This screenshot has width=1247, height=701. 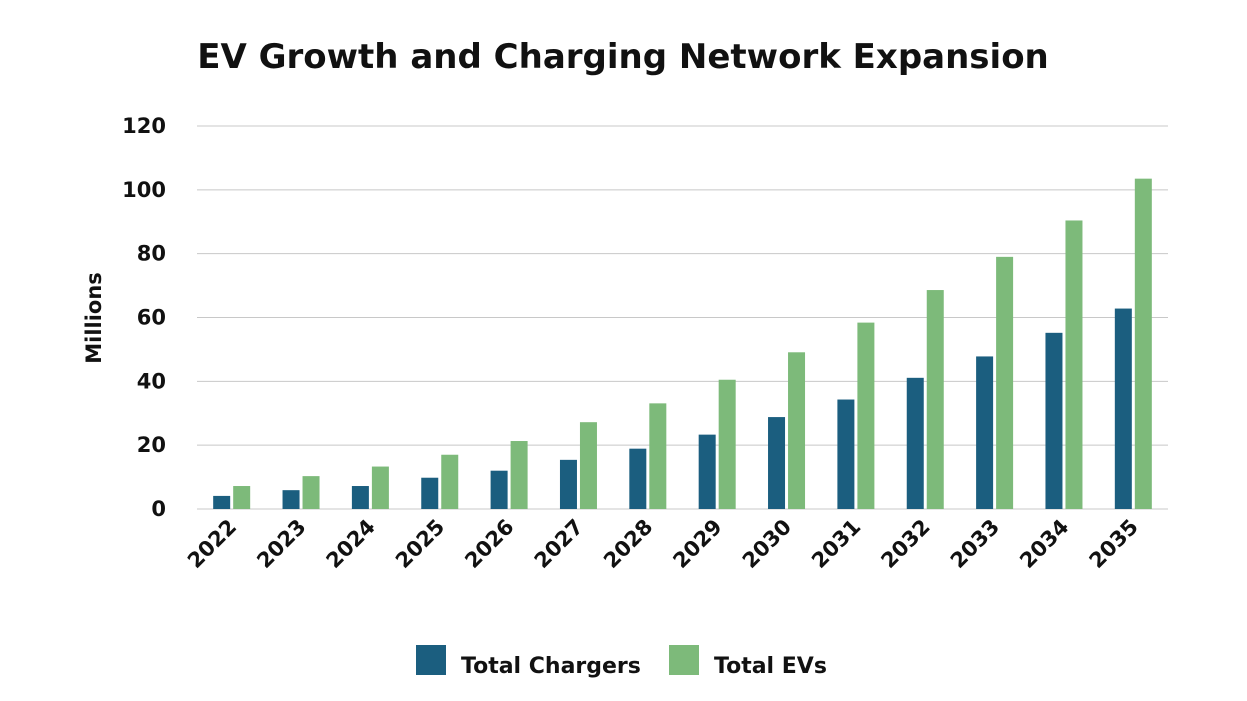 What do you see at coordinates (905, 544) in the screenshot?
I see `x-tick-label: 2032` at bounding box center [905, 544].